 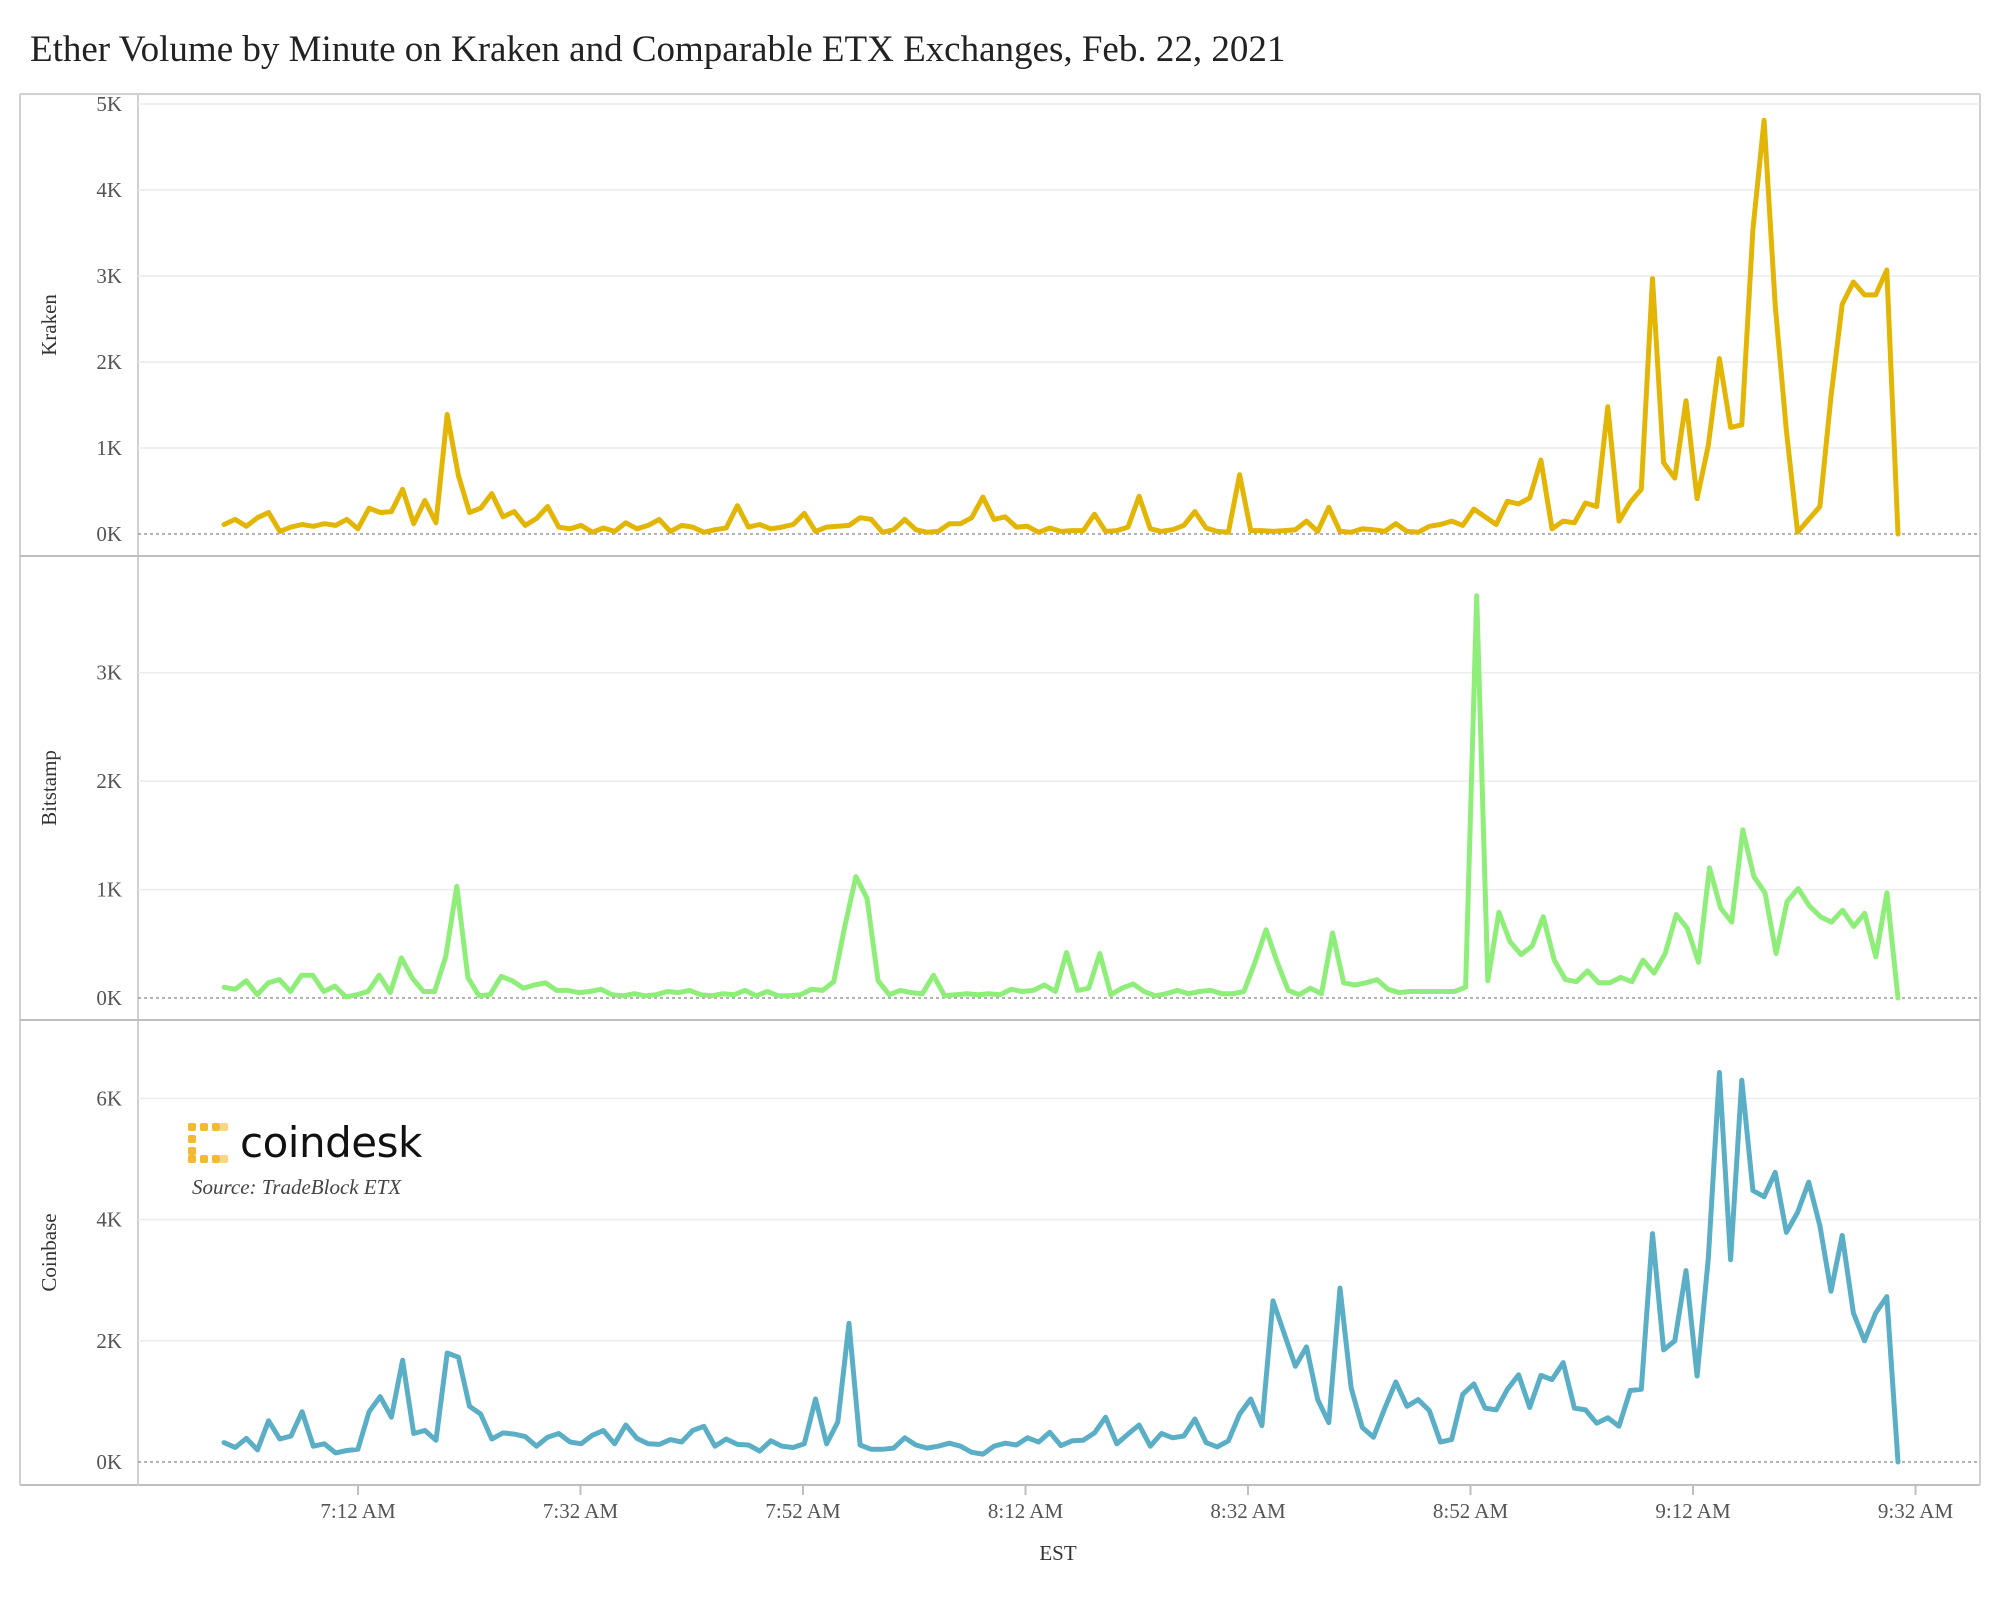 What do you see at coordinates (1916, 1511) in the screenshot?
I see `x-tick-label: 9:32 AM` at bounding box center [1916, 1511].